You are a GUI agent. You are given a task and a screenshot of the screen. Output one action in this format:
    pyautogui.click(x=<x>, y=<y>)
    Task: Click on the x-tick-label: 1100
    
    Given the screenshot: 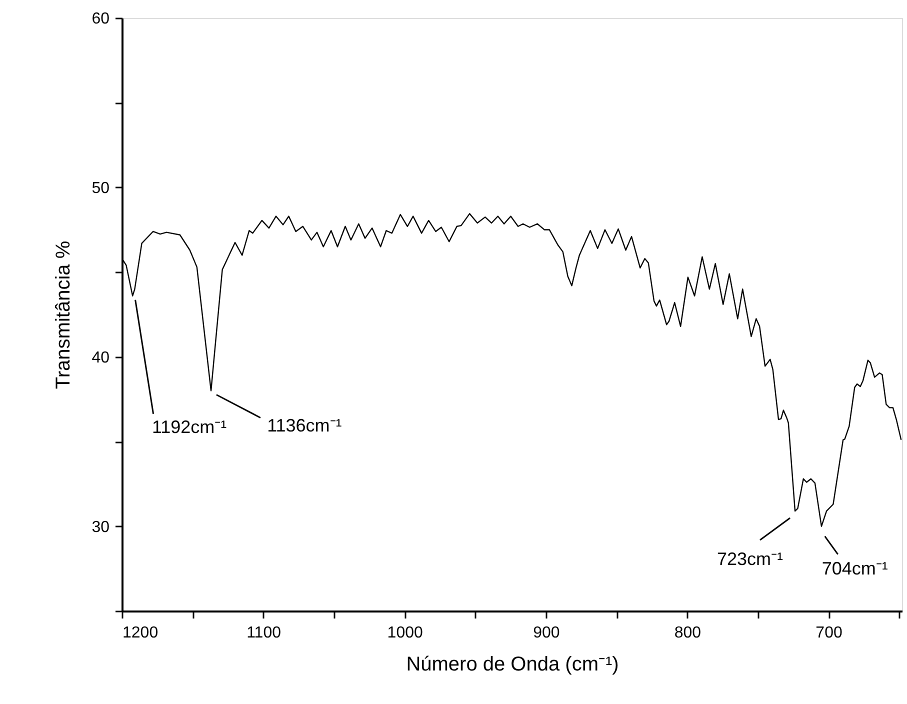 What is the action you would take?
    pyautogui.click(x=264, y=633)
    